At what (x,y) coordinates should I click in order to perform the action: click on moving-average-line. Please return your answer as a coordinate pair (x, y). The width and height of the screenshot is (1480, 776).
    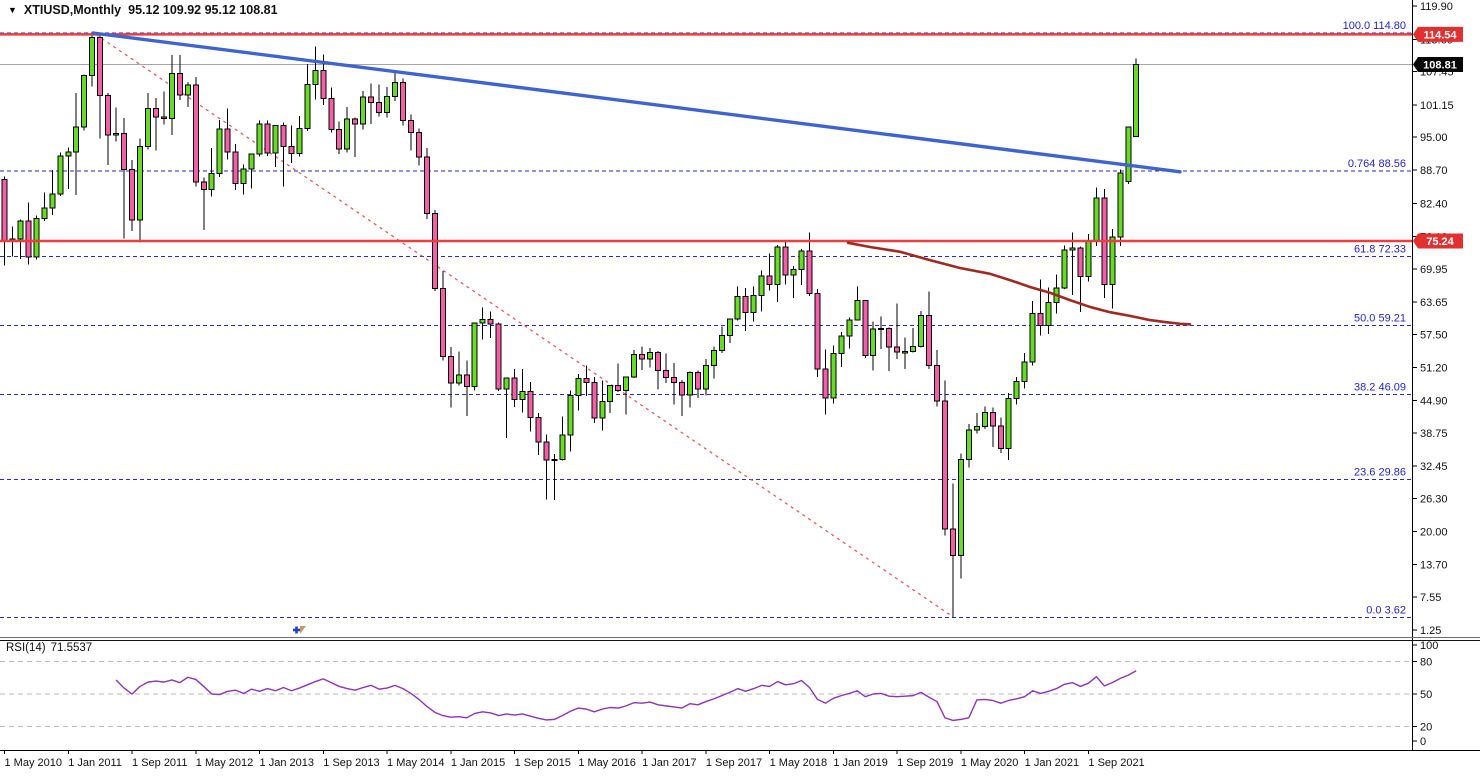
    Looking at the image, I should click on (1019, 283).